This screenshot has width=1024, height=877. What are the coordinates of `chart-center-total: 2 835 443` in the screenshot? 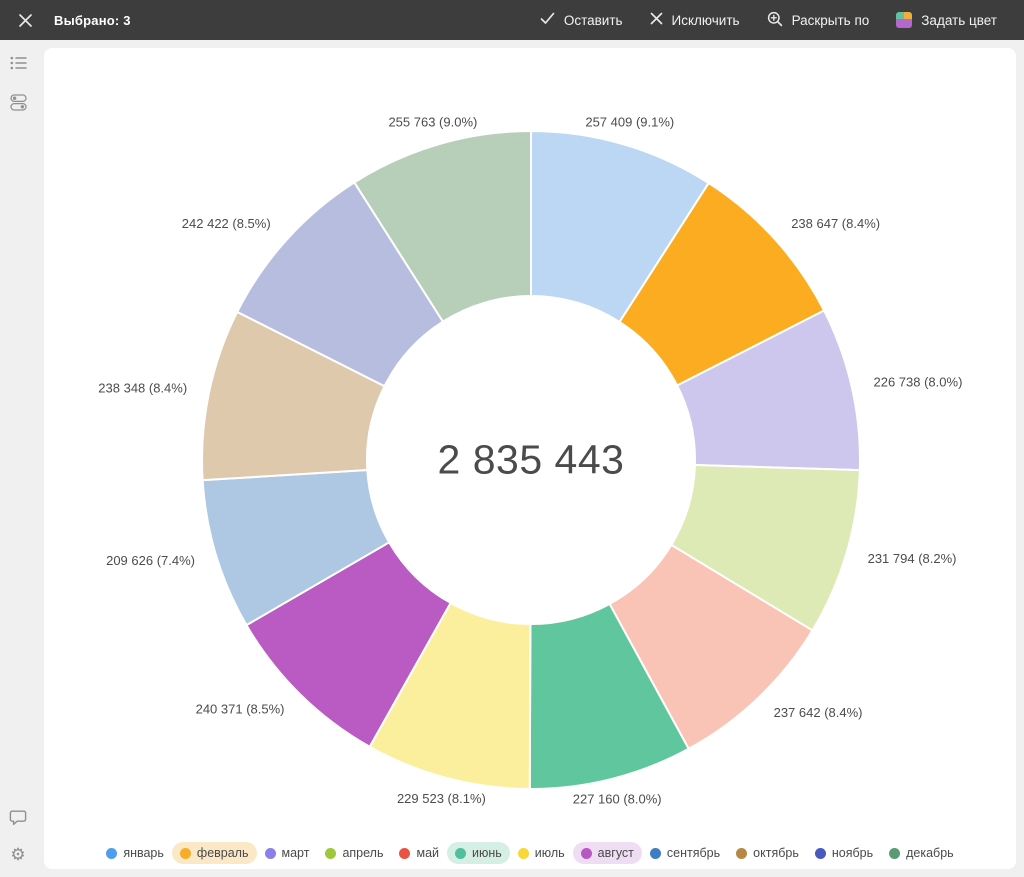 It's located at (531, 459).